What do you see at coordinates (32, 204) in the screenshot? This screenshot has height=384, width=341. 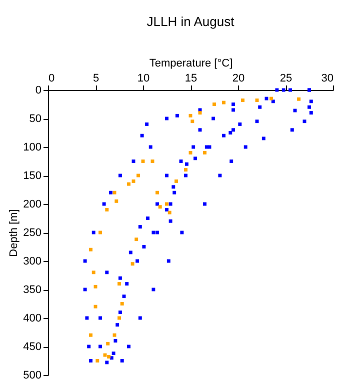 I see `y-tick-label: 200` at bounding box center [32, 204].